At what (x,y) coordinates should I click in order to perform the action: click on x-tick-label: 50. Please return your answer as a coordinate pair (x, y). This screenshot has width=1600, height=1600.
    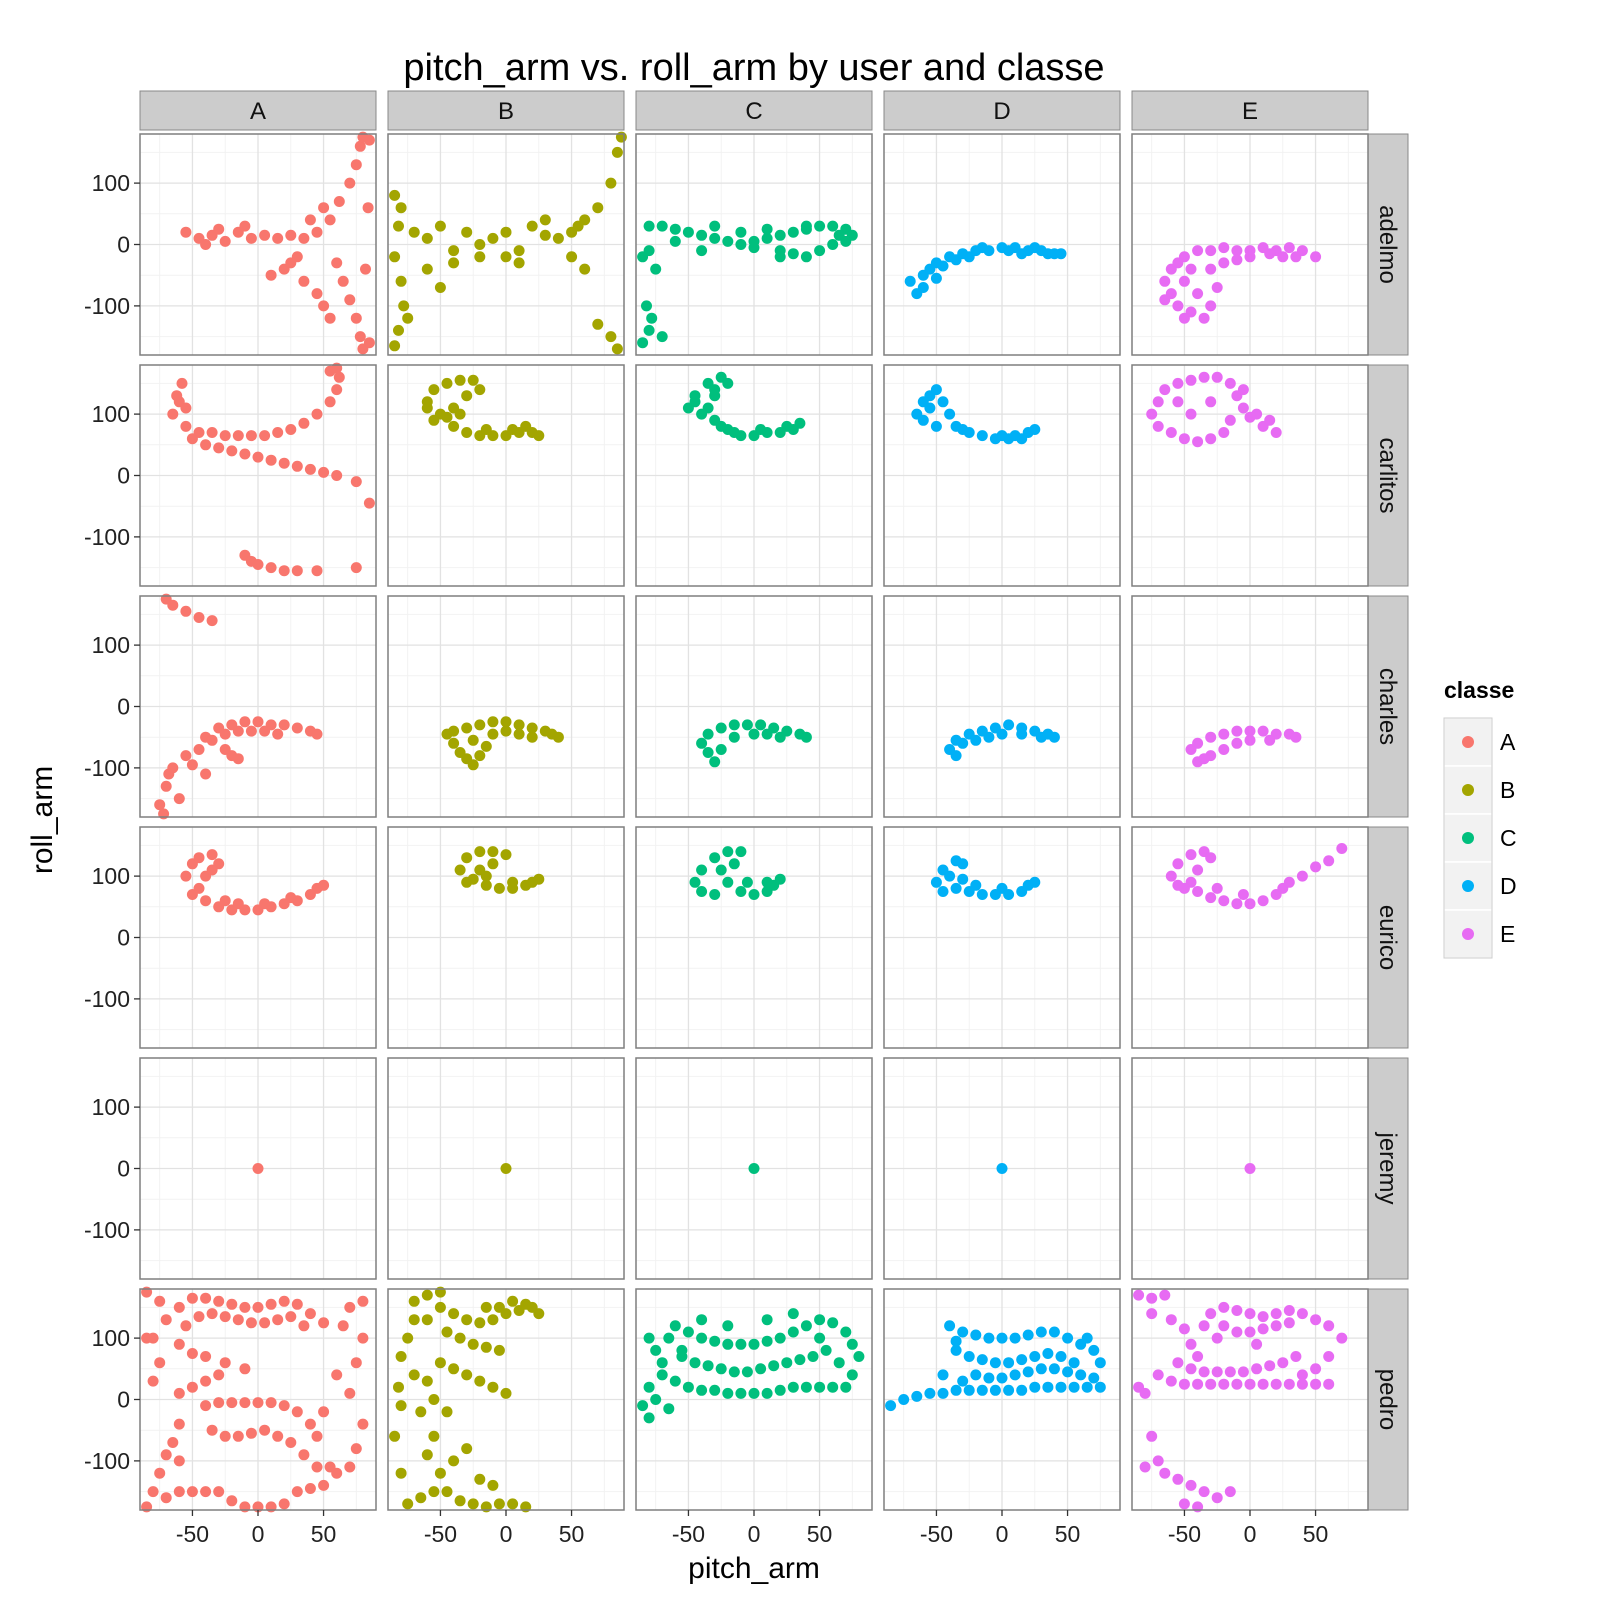
    Looking at the image, I should click on (820, 1534).